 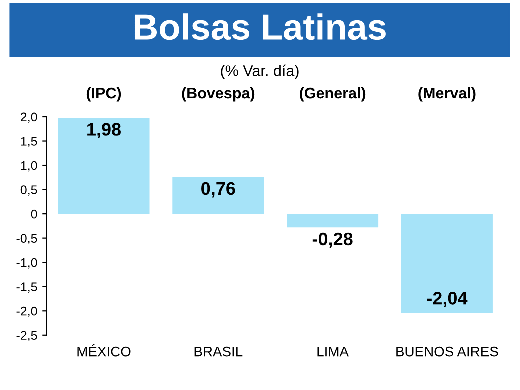 I want to click on chart-subtitle: (% Var. día), so click(x=260, y=72).